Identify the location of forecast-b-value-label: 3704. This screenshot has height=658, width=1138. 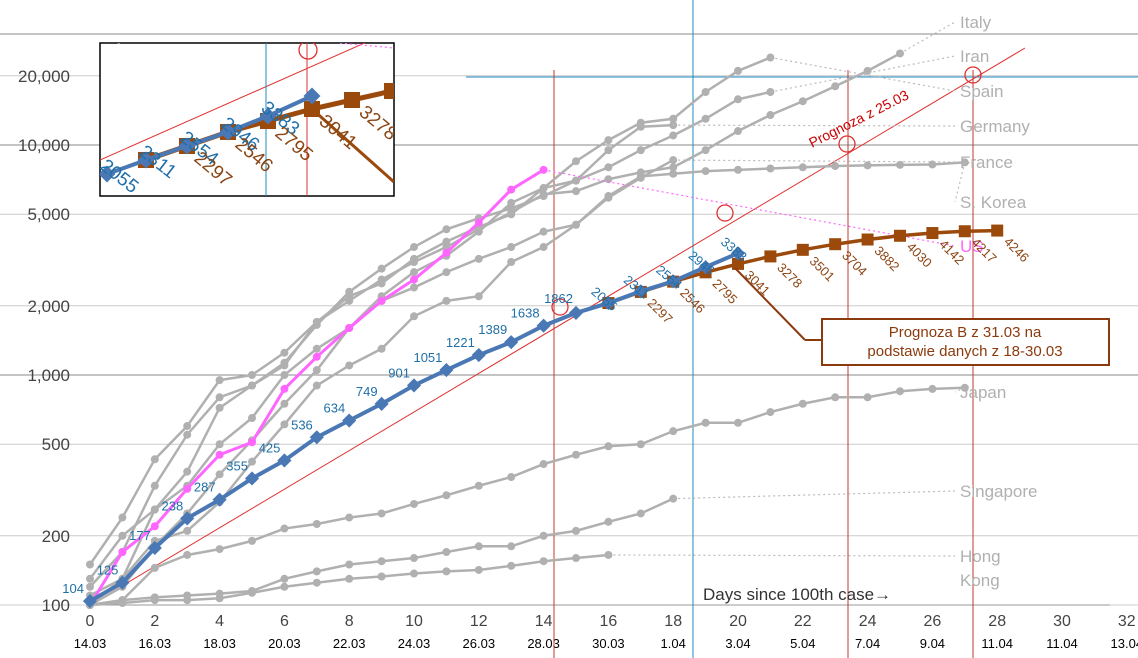
(854, 263).